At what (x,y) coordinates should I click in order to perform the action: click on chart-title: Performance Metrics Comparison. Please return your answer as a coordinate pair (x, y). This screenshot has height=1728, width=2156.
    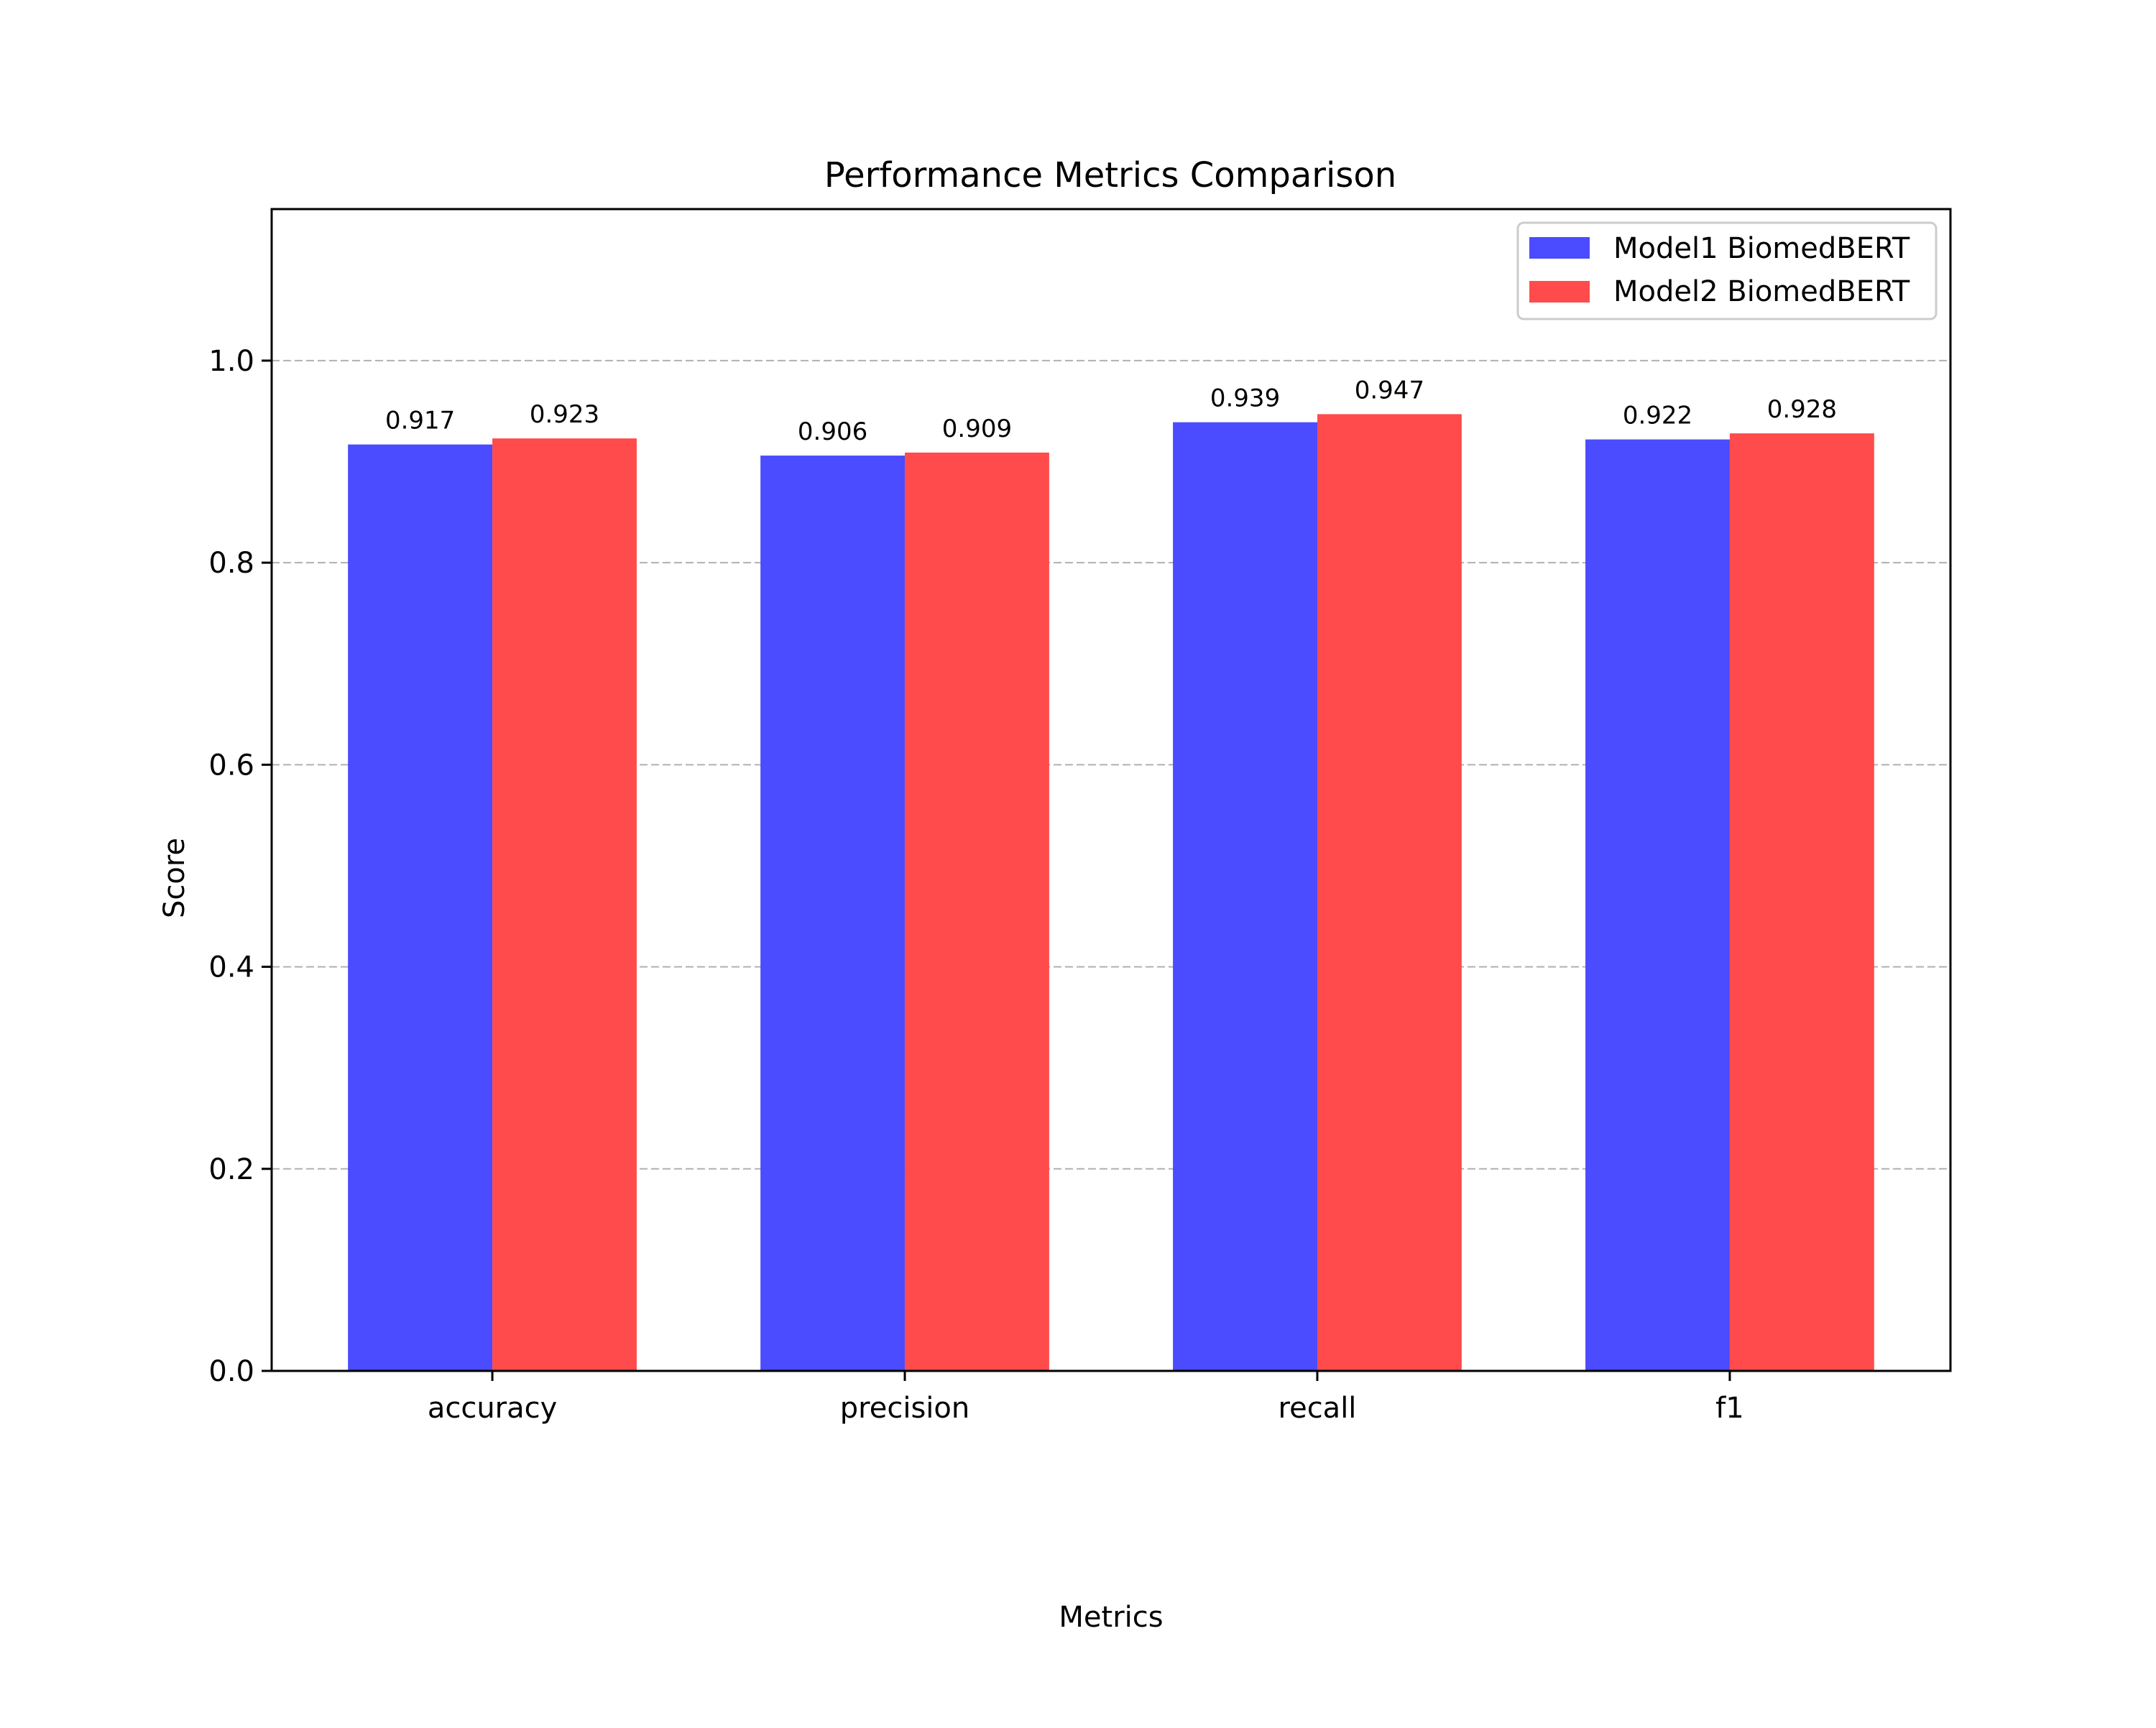
    Looking at the image, I should click on (1110, 175).